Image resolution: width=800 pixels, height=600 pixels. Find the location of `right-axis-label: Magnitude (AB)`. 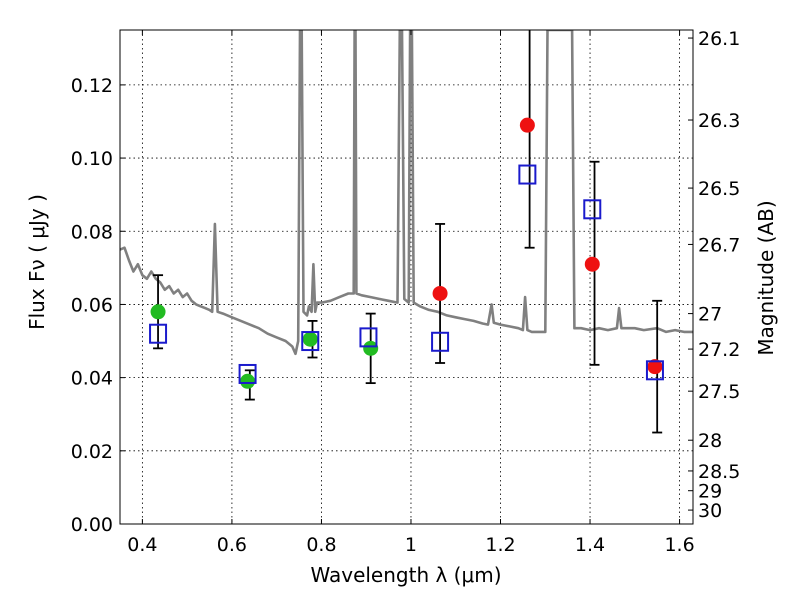

right-axis-label: Magnitude (AB) is located at coordinates (766, 277).